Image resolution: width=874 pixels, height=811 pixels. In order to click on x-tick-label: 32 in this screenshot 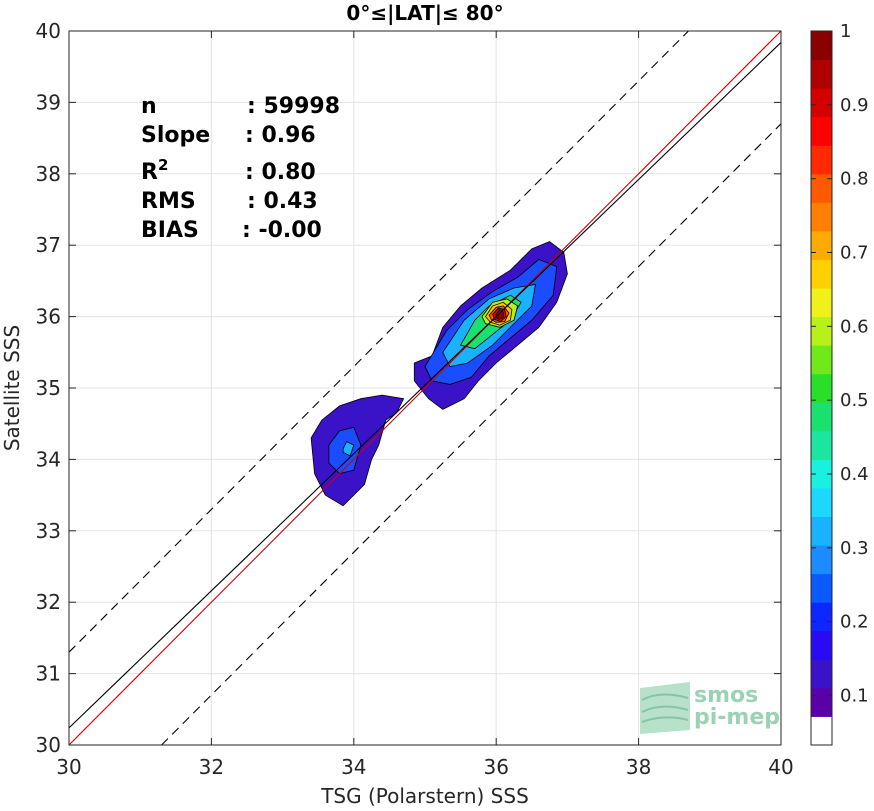, I will do `click(211, 767)`.